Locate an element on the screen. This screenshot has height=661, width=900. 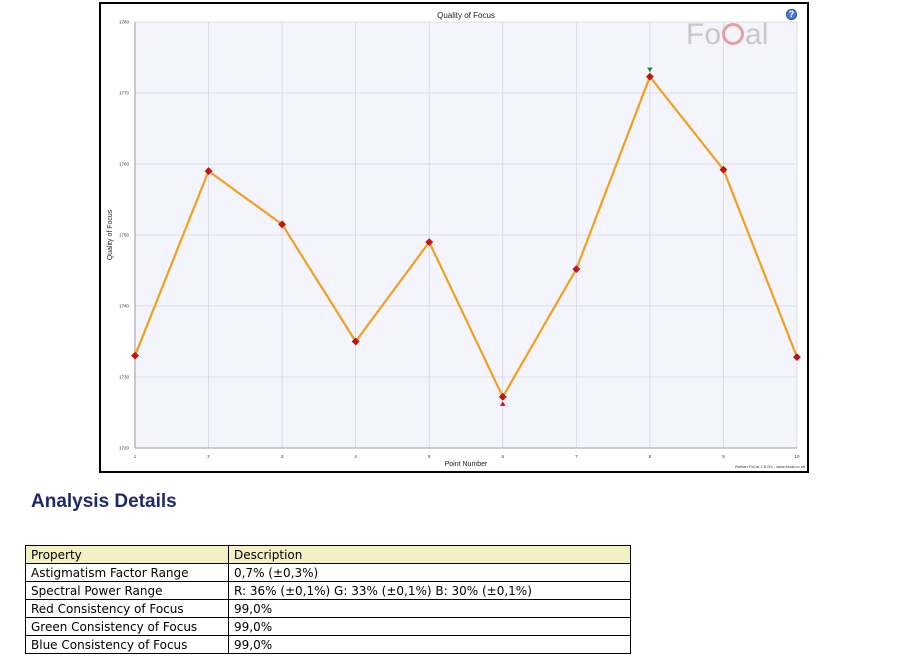
x-tick-label: 9 is located at coordinates (723, 456).